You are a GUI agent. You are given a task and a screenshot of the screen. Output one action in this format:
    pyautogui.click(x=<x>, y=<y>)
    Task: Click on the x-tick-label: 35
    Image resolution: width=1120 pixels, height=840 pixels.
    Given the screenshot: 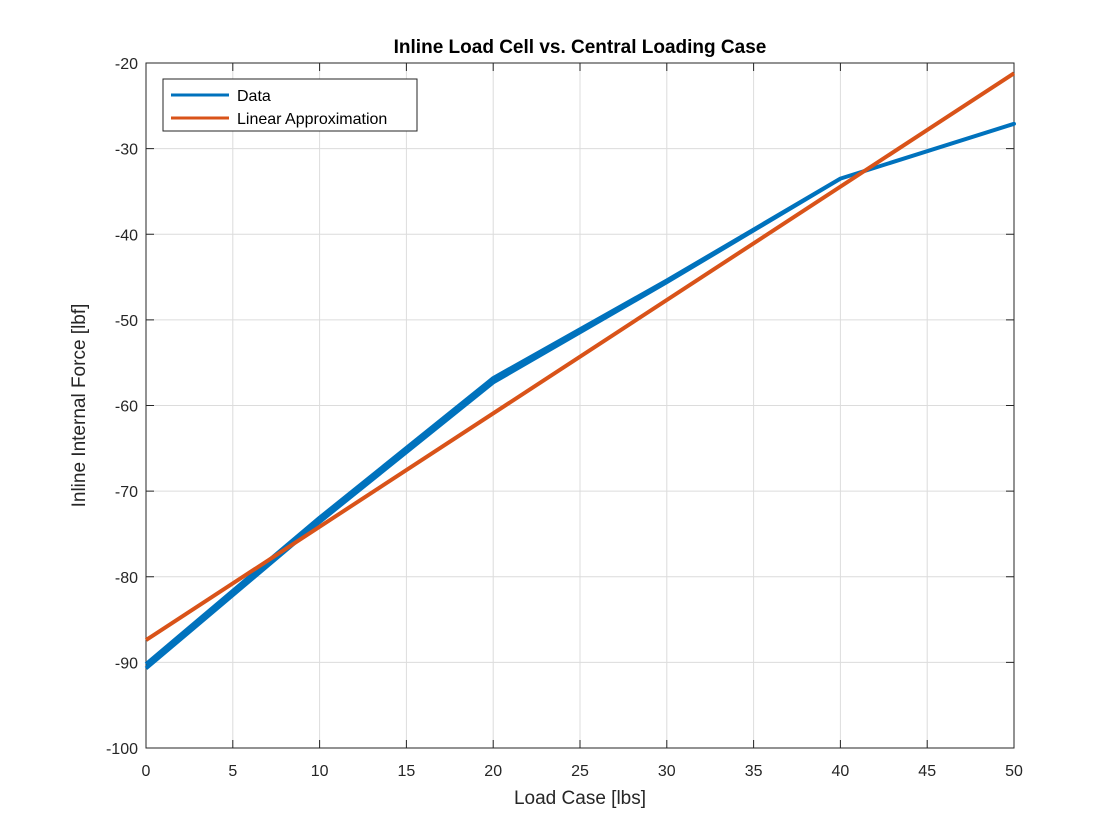 What is the action you would take?
    pyautogui.click(x=754, y=771)
    